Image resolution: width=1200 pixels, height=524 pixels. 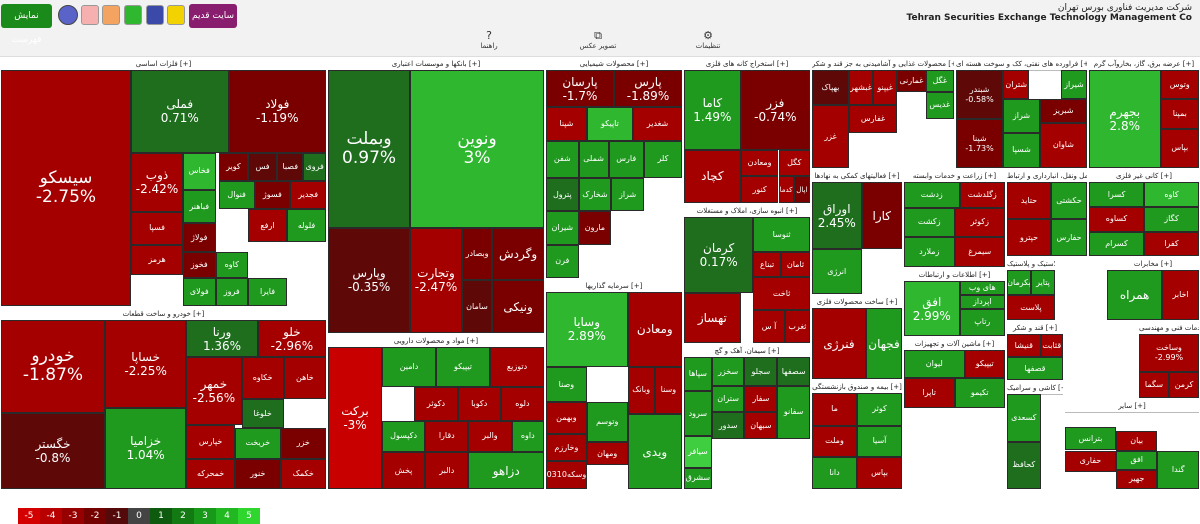 I want to click on stock-tile: کحافظ, so click(x=1024, y=465).